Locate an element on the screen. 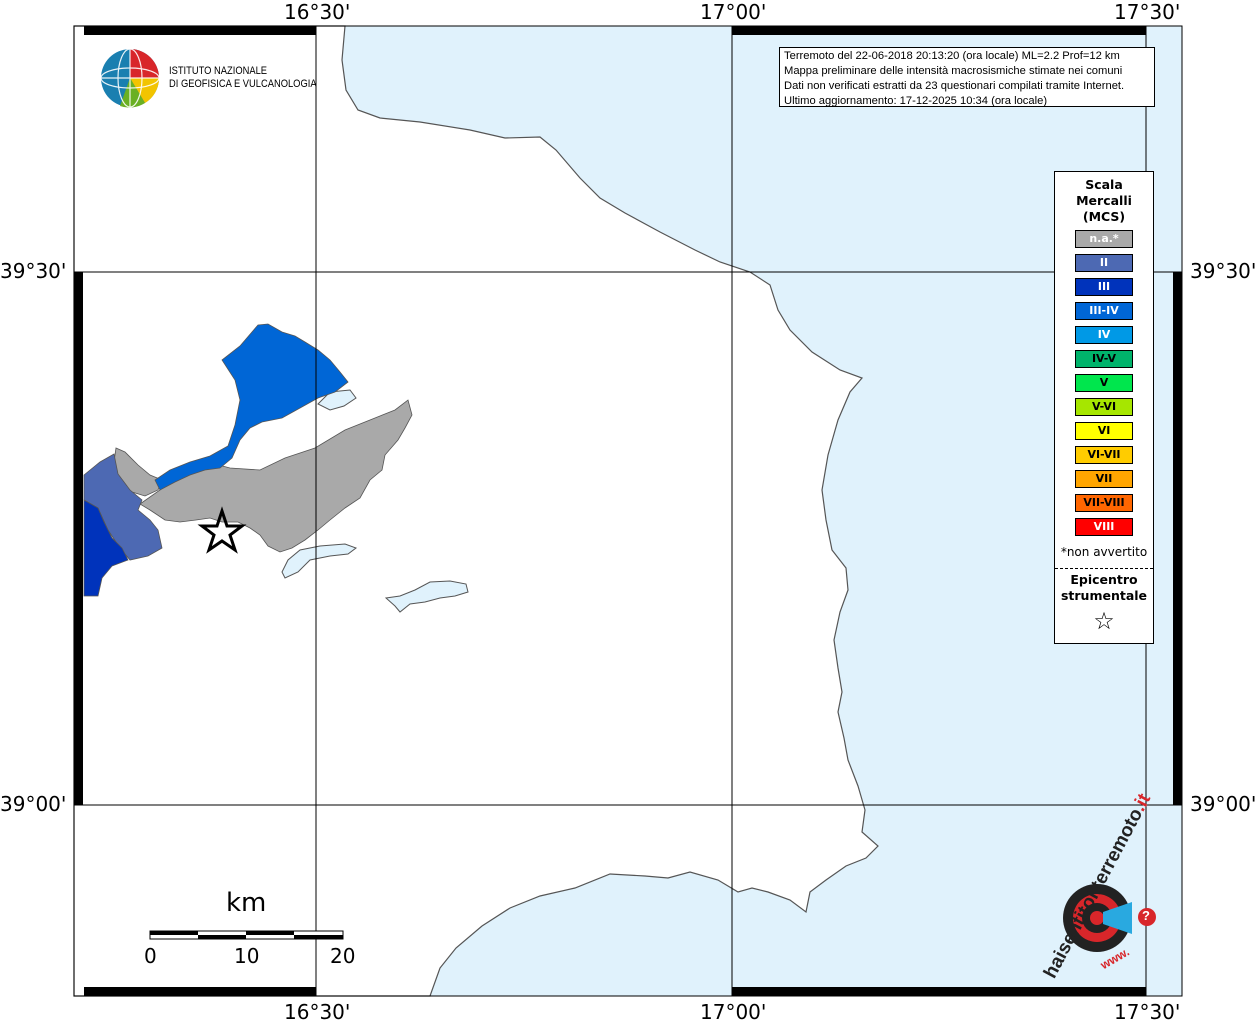  lat-label-right-2: 39°00' is located at coordinates (1223, 804).